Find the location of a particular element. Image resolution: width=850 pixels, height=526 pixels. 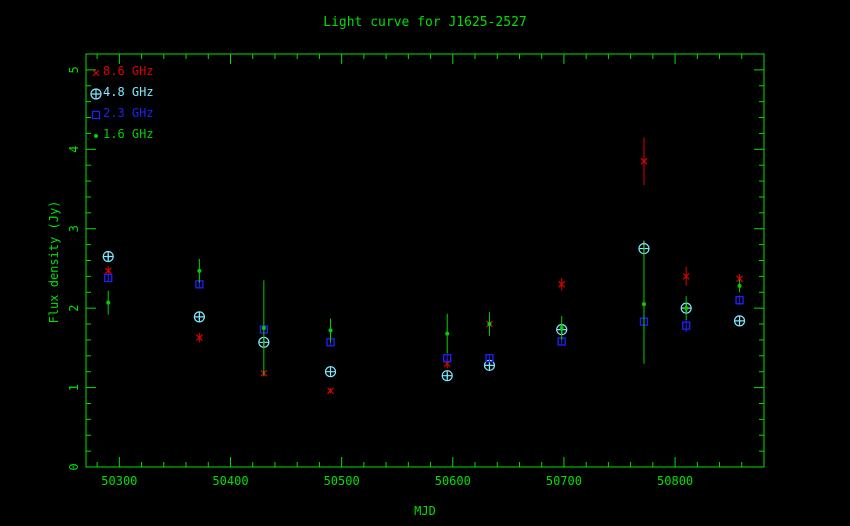

legend-label: 8.6 GHz is located at coordinates (128, 71).